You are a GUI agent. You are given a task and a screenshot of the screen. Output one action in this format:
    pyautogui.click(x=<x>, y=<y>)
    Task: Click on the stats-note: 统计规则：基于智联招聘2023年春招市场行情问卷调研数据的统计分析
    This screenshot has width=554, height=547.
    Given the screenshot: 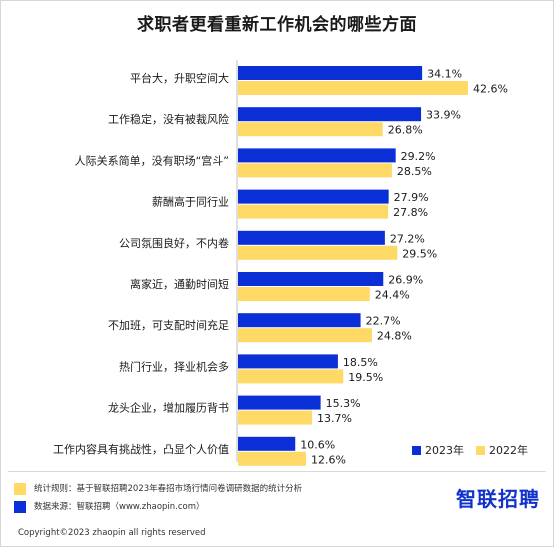 What is the action you would take?
    pyautogui.click(x=158, y=489)
    